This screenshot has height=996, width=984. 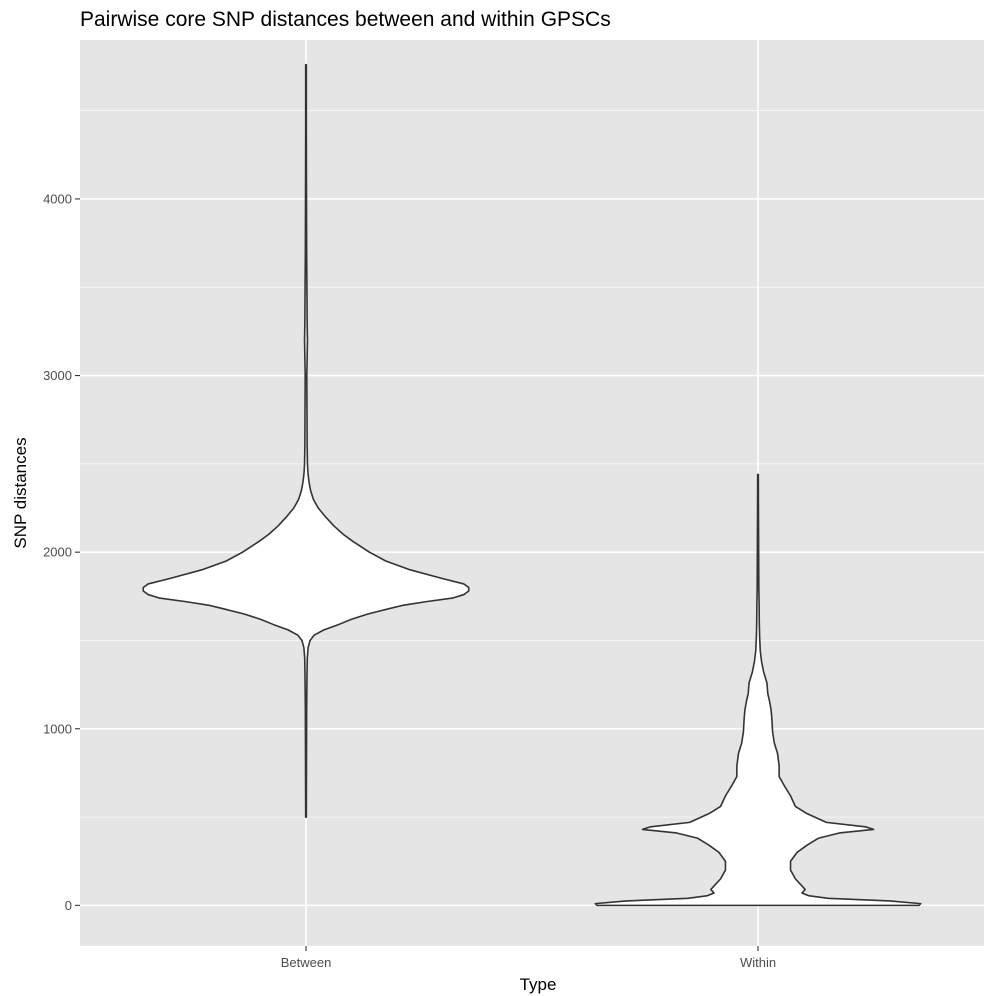 What do you see at coordinates (68, 905) in the screenshot?
I see `y-tick-label: 0` at bounding box center [68, 905].